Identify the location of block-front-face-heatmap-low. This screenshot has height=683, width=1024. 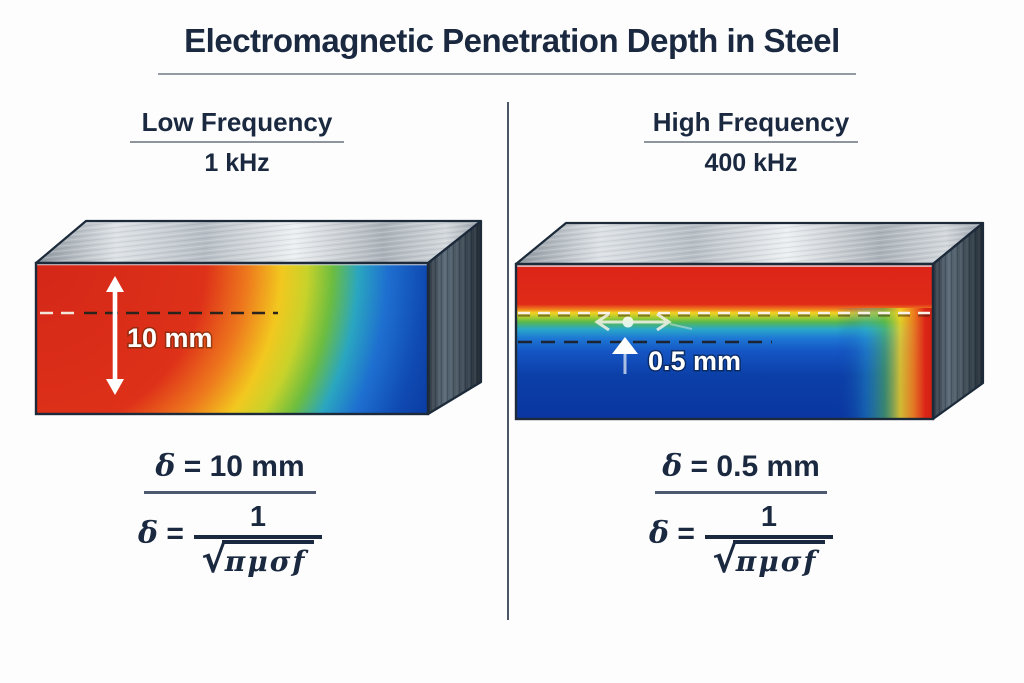
(232, 338).